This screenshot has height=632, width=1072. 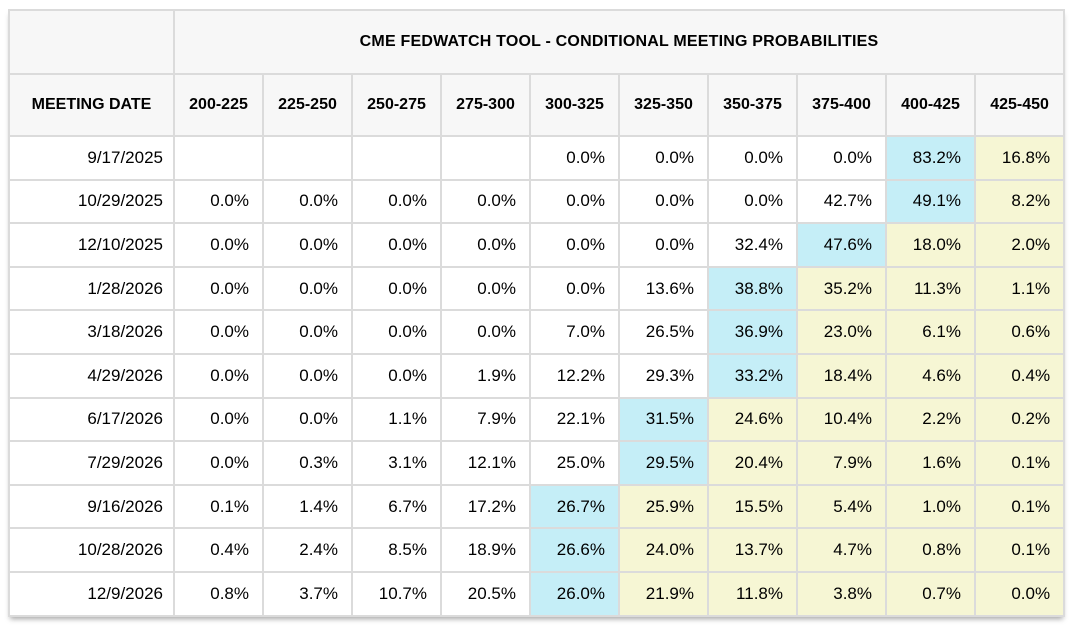 I want to click on probability-cell: 25.9%, so click(x=663, y=506).